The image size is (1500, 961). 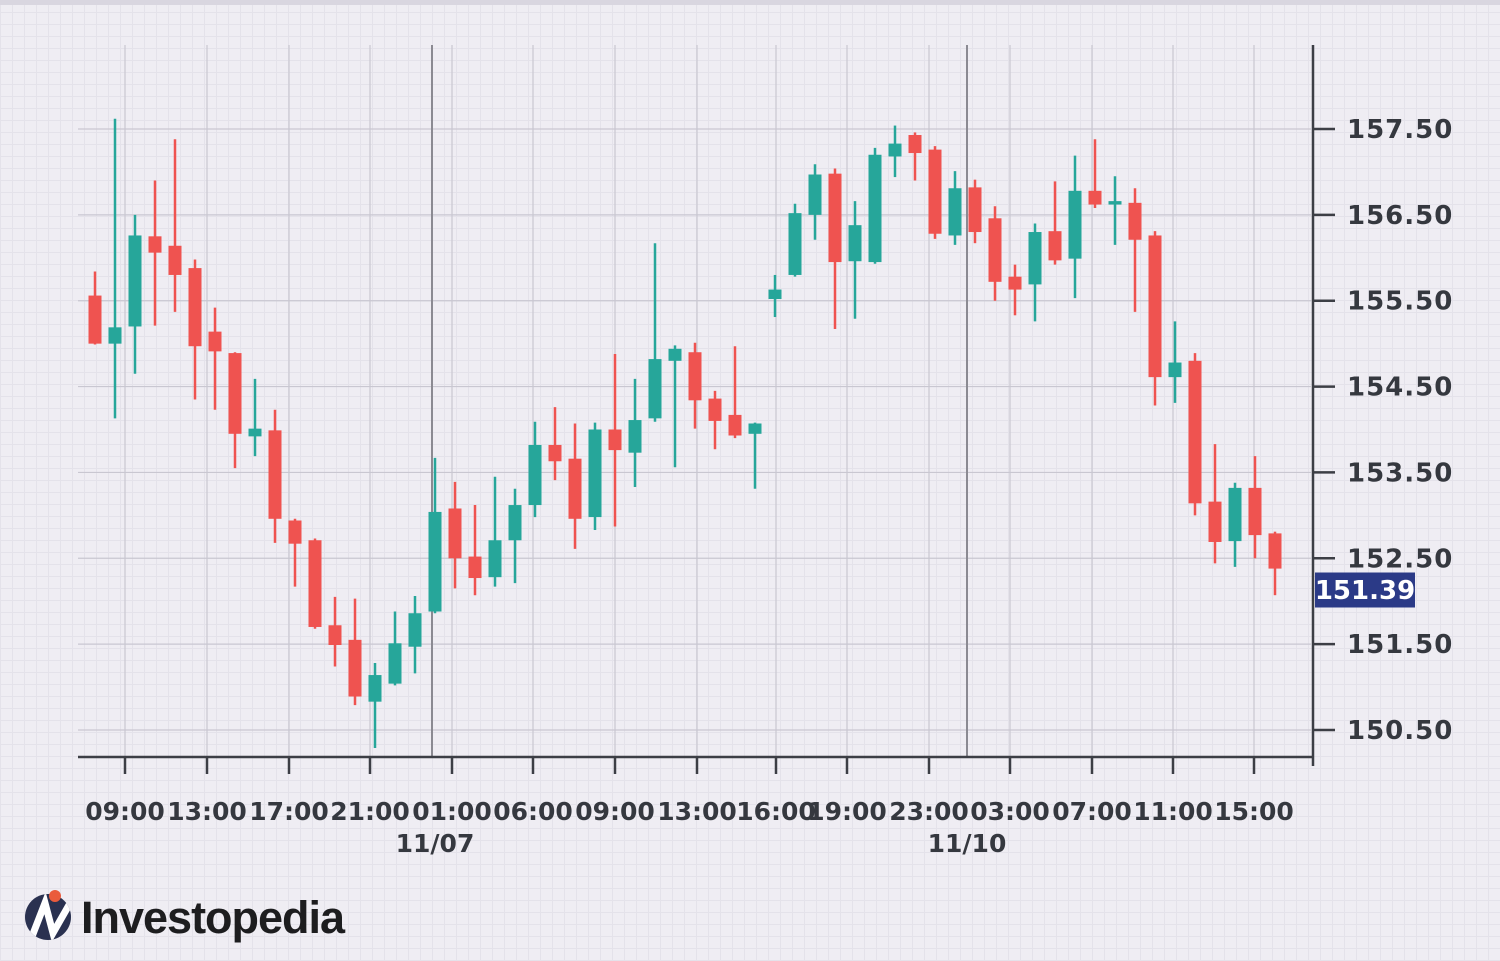 What do you see at coordinates (452, 811) in the screenshot?
I see `time-tick-label: 01:00` at bounding box center [452, 811].